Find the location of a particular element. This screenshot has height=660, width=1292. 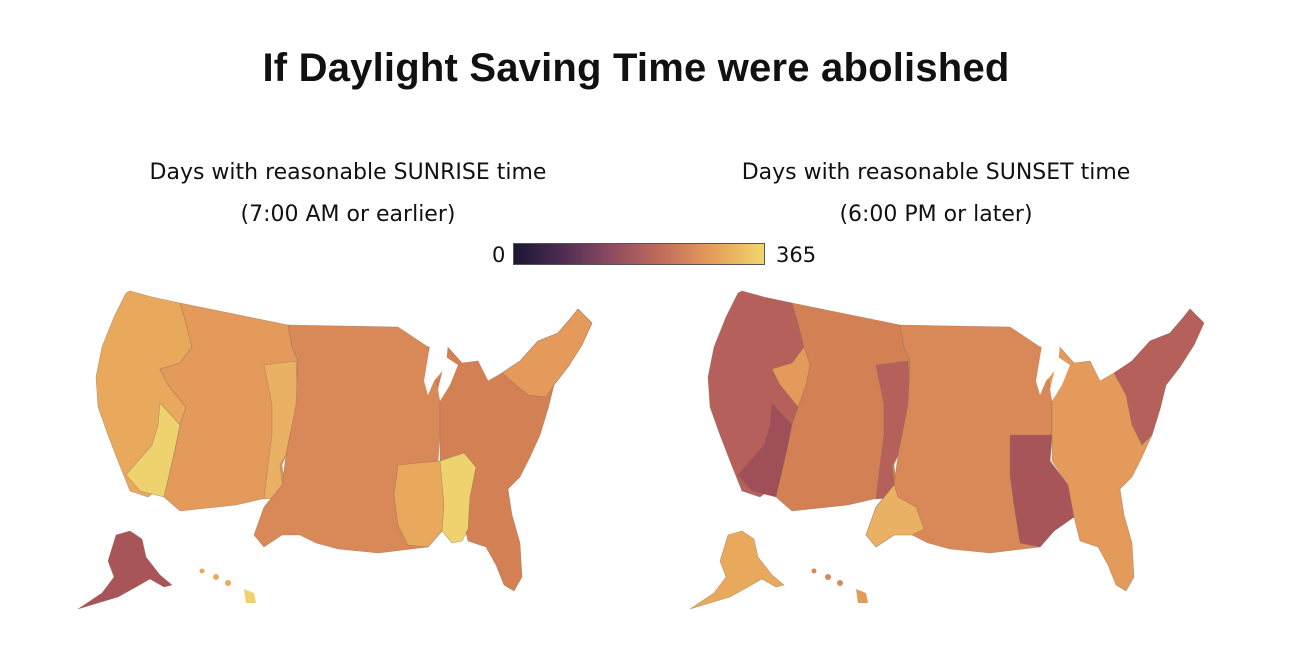

sunset-subtitle-line2: (6:00 PM or later) is located at coordinates (936, 214).